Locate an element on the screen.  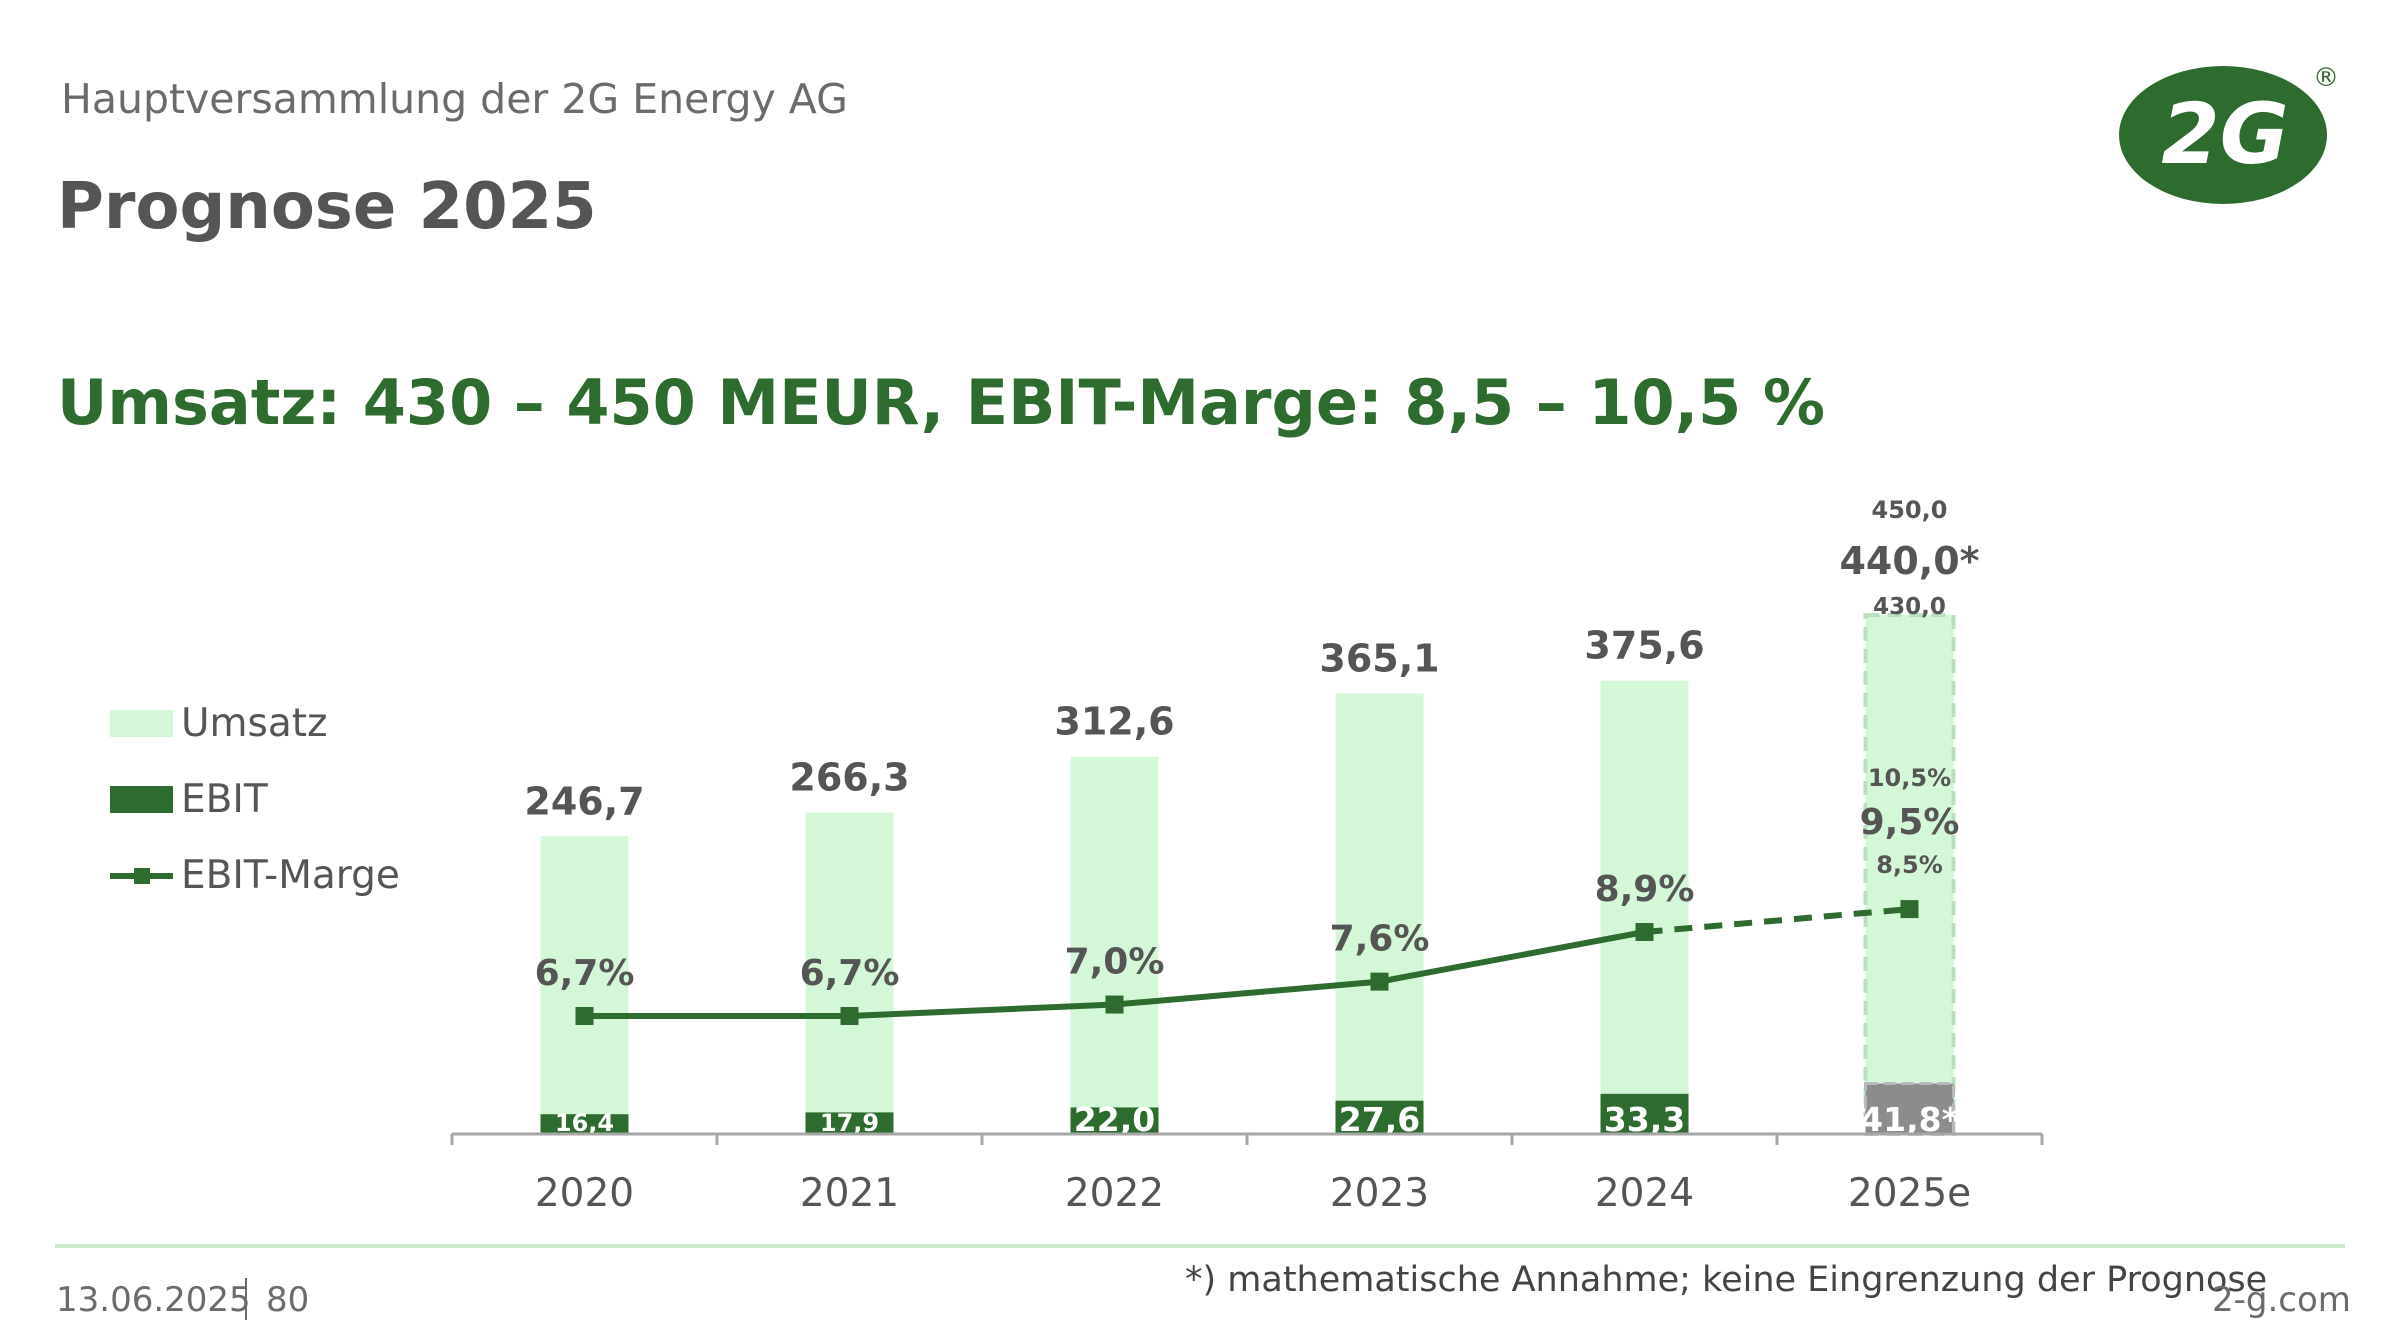
umsatz-bar-2023 is located at coordinates (1379, 913).